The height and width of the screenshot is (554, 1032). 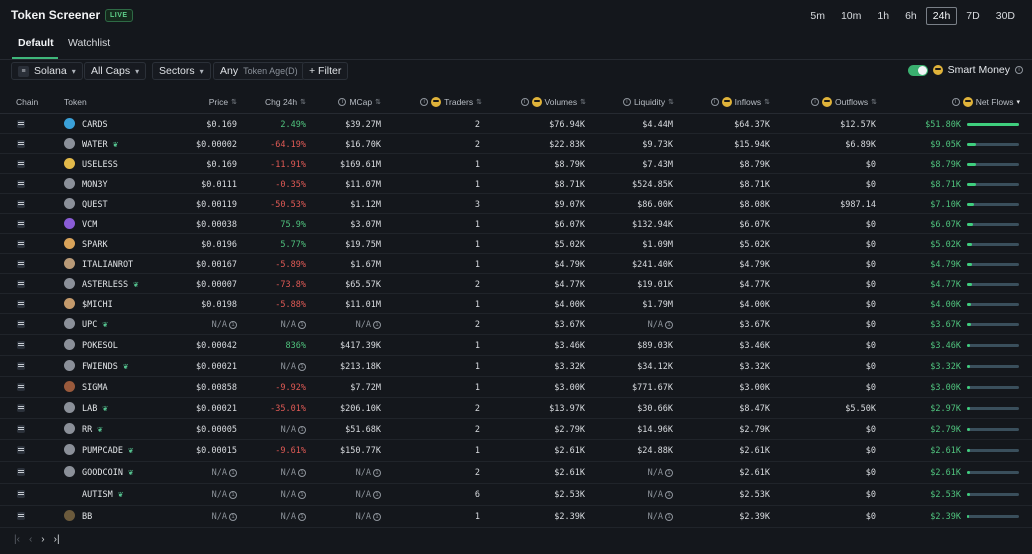 I want to click on tab-default: Default, so click(x=36, y=43).